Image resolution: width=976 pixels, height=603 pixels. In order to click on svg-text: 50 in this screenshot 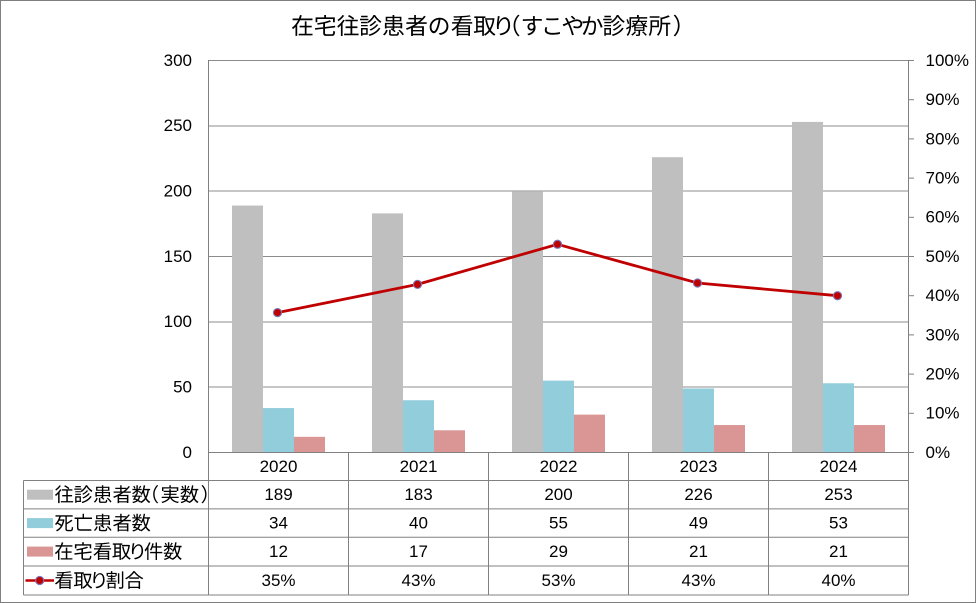, I will do `click(182, 387)`.